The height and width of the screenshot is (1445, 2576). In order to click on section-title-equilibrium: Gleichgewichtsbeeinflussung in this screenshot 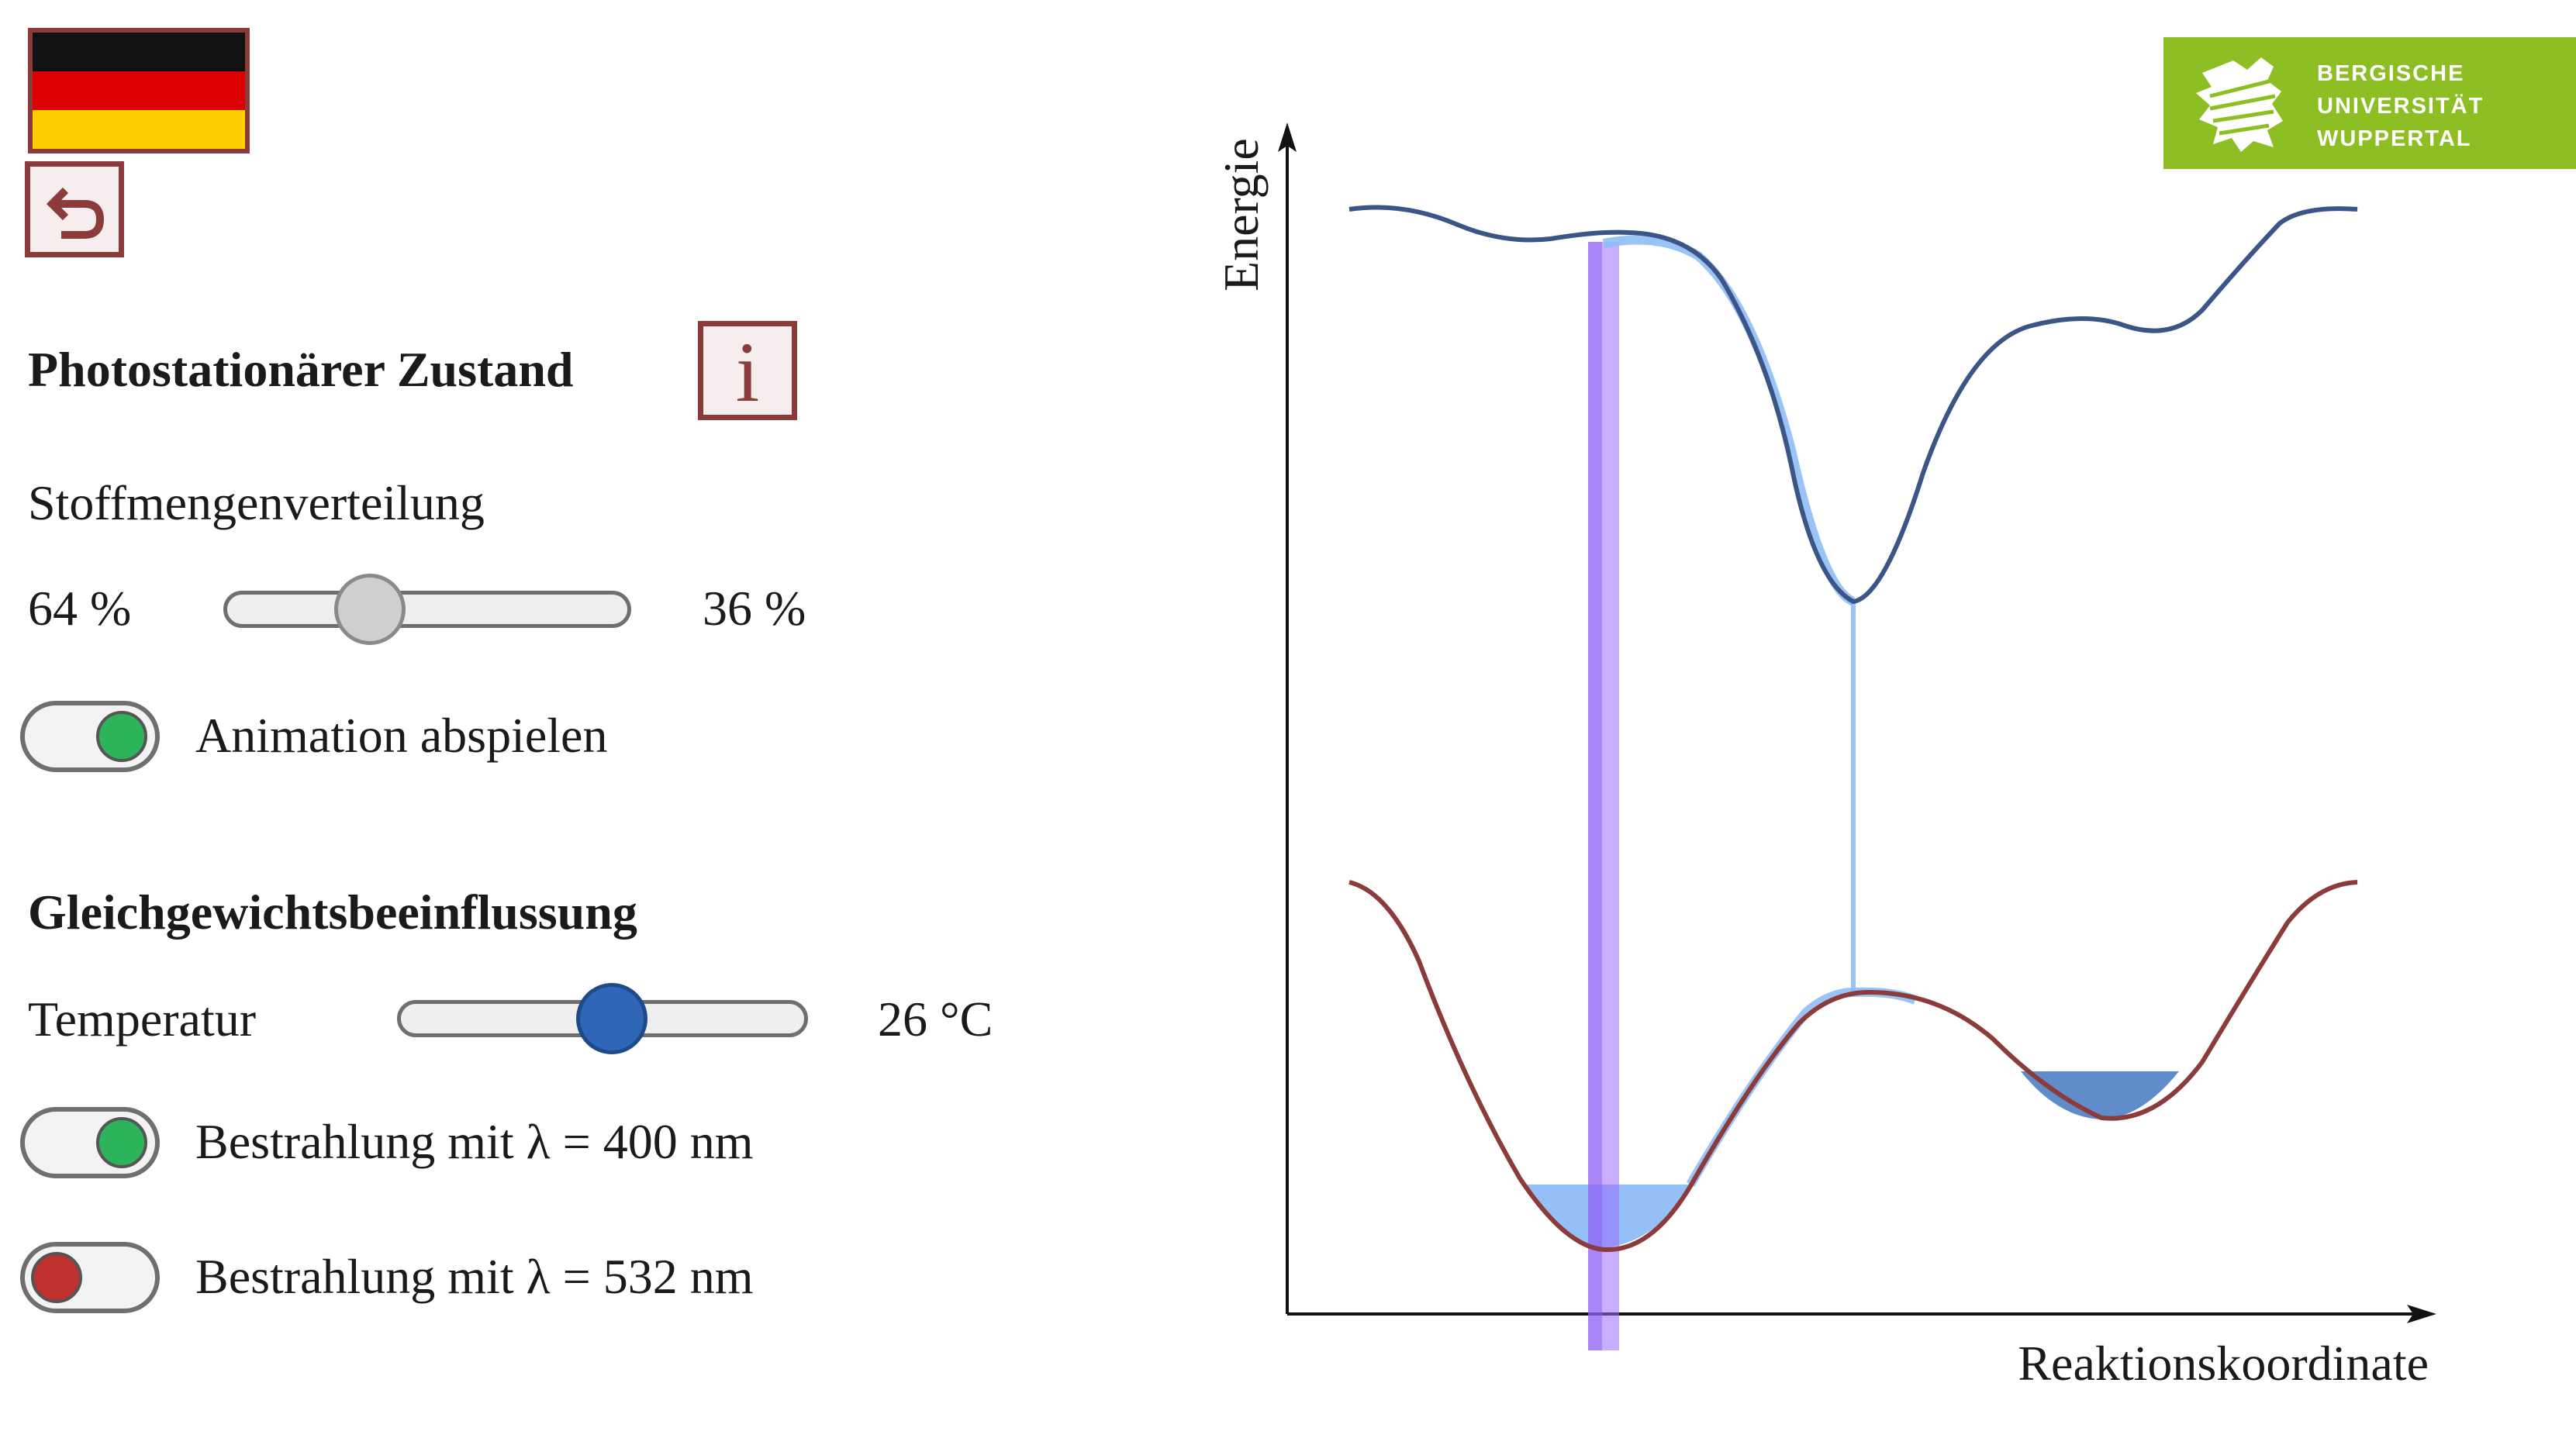, I will do `click(333, 913)`.